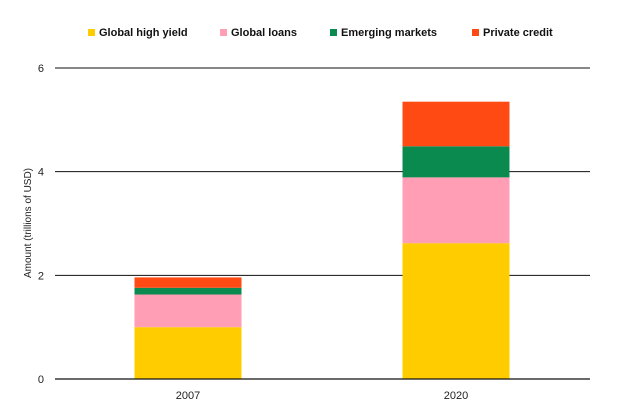 This screenshot has width=620, height=420. What do you see at coordinates (41, 69) in the screenshot?
I see `y-tick-label: 6` at bounding box center [41, 69].